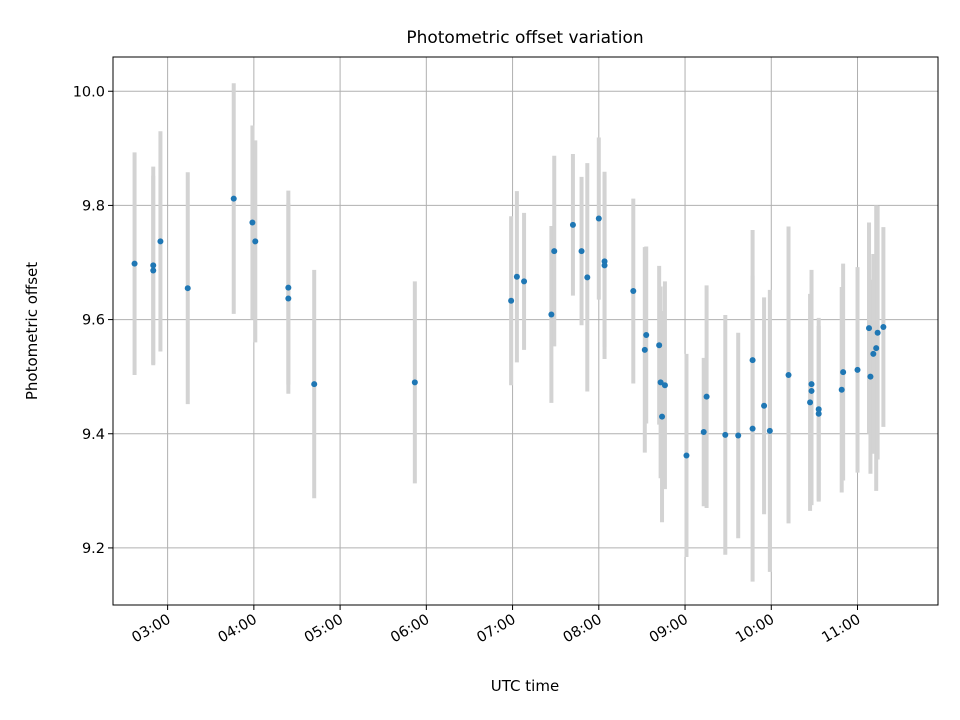 This screenshot has width=960, height=720. I want to click on y-tick-label: 9.8, so click(93, 206).